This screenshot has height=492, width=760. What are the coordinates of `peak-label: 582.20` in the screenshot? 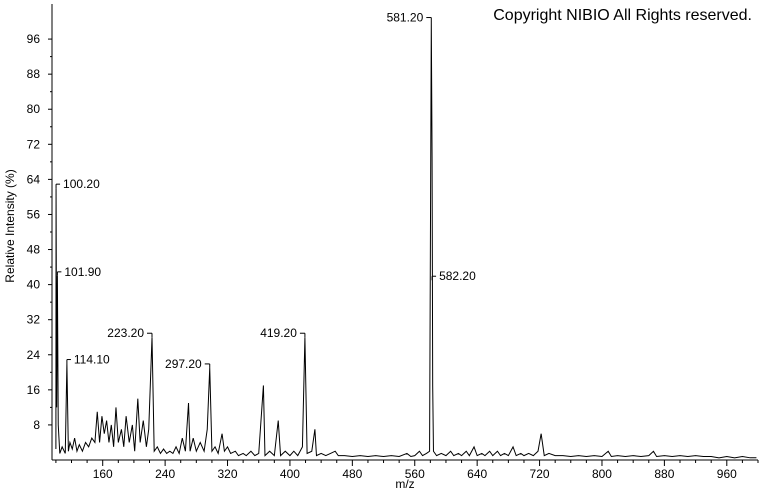 It's located at (453, 276).